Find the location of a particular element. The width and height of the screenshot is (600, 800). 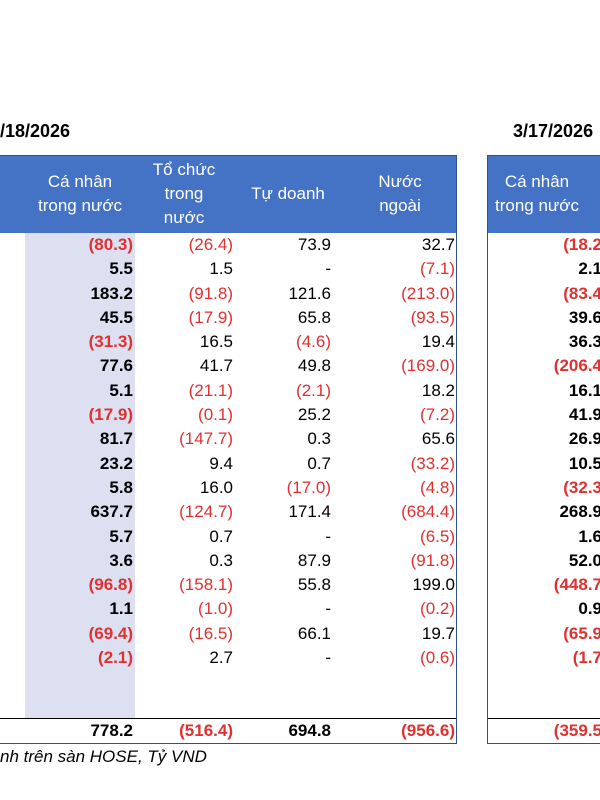

cell-ca-nhan: 3.6 is located at coordinates (121, 560).